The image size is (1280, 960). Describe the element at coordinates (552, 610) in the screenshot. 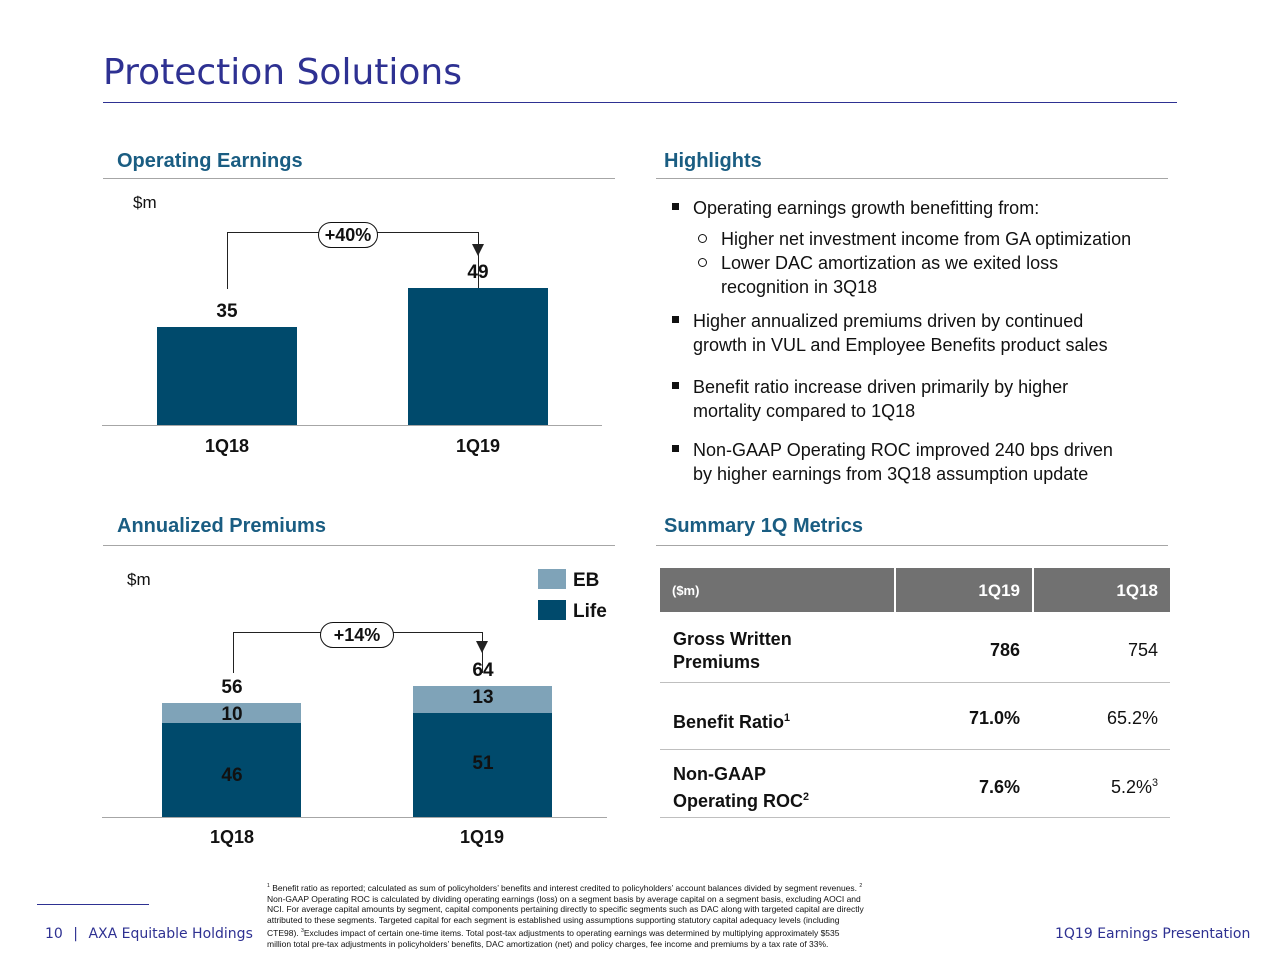

I see `legend-swatch-life` at that location.